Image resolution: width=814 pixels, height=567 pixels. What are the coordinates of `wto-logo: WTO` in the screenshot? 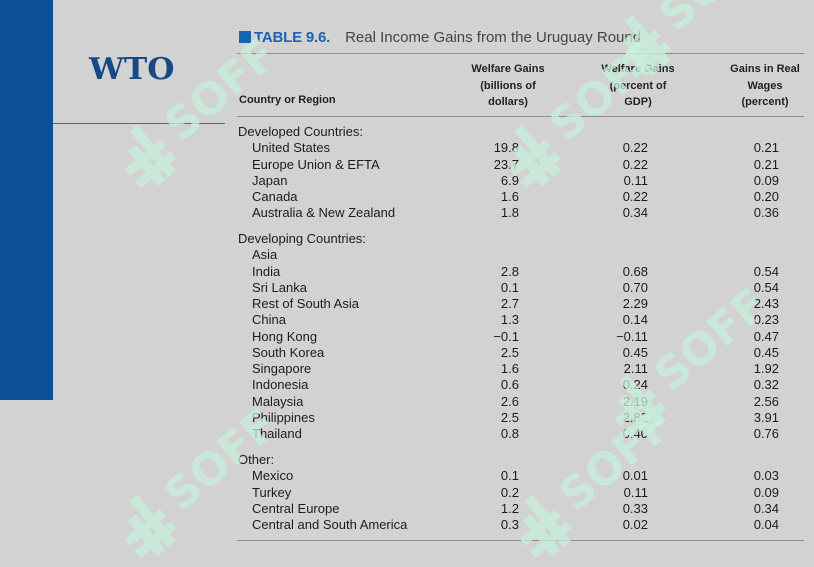 It's located at (132, 69).